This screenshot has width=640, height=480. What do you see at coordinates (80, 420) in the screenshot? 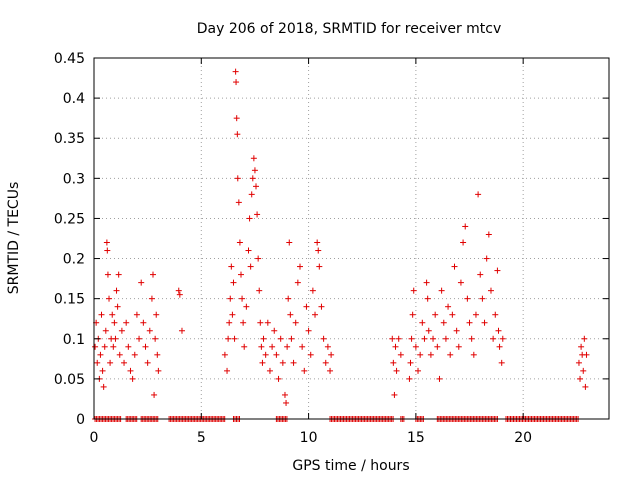
I see `y-tick-label: 0` at bounding box center [80, 420].